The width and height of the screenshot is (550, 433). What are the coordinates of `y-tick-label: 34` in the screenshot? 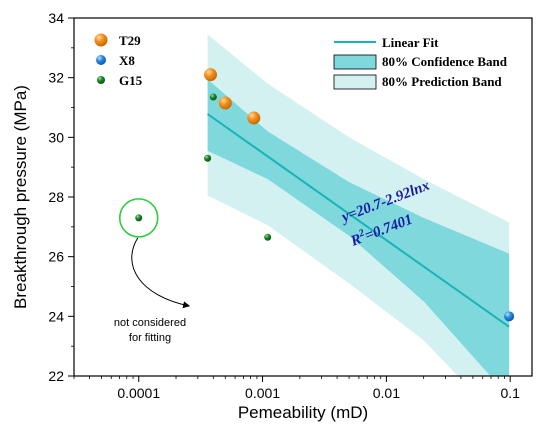 It's located at (56, 18).